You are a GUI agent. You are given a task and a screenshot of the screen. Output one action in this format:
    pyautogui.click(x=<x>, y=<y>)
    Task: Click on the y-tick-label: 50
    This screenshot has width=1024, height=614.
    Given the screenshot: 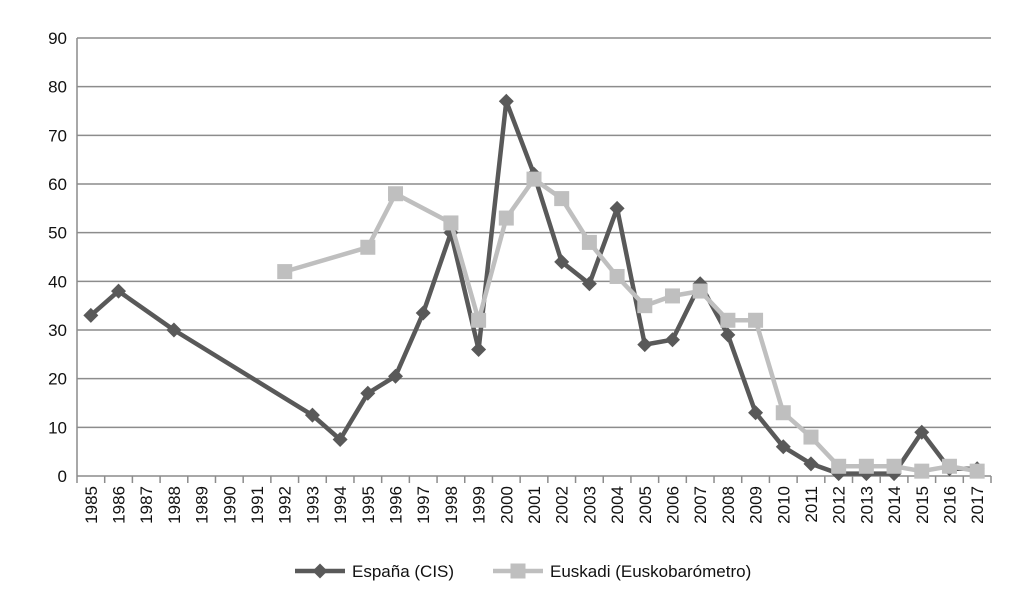 What is the action you would take?
    pyautogui.click(x=57, y=233)
    